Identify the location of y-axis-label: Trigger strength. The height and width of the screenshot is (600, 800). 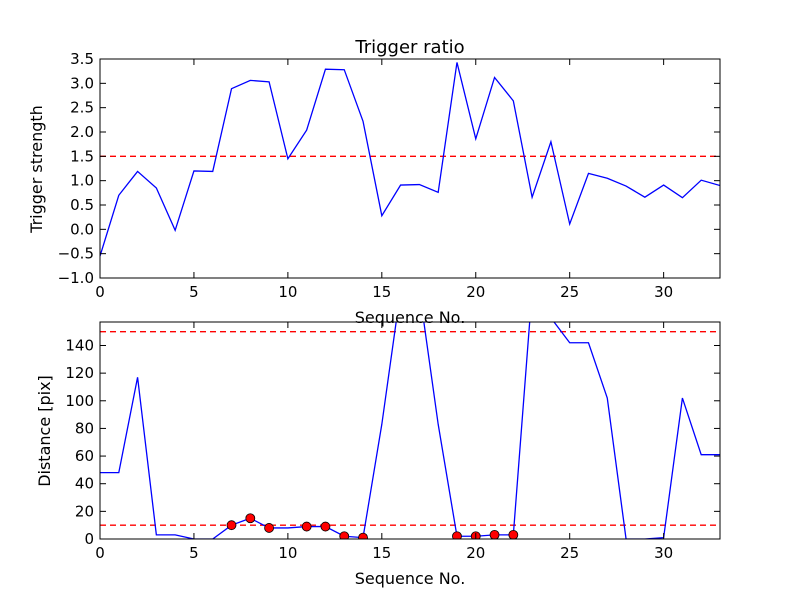
(36, 169).